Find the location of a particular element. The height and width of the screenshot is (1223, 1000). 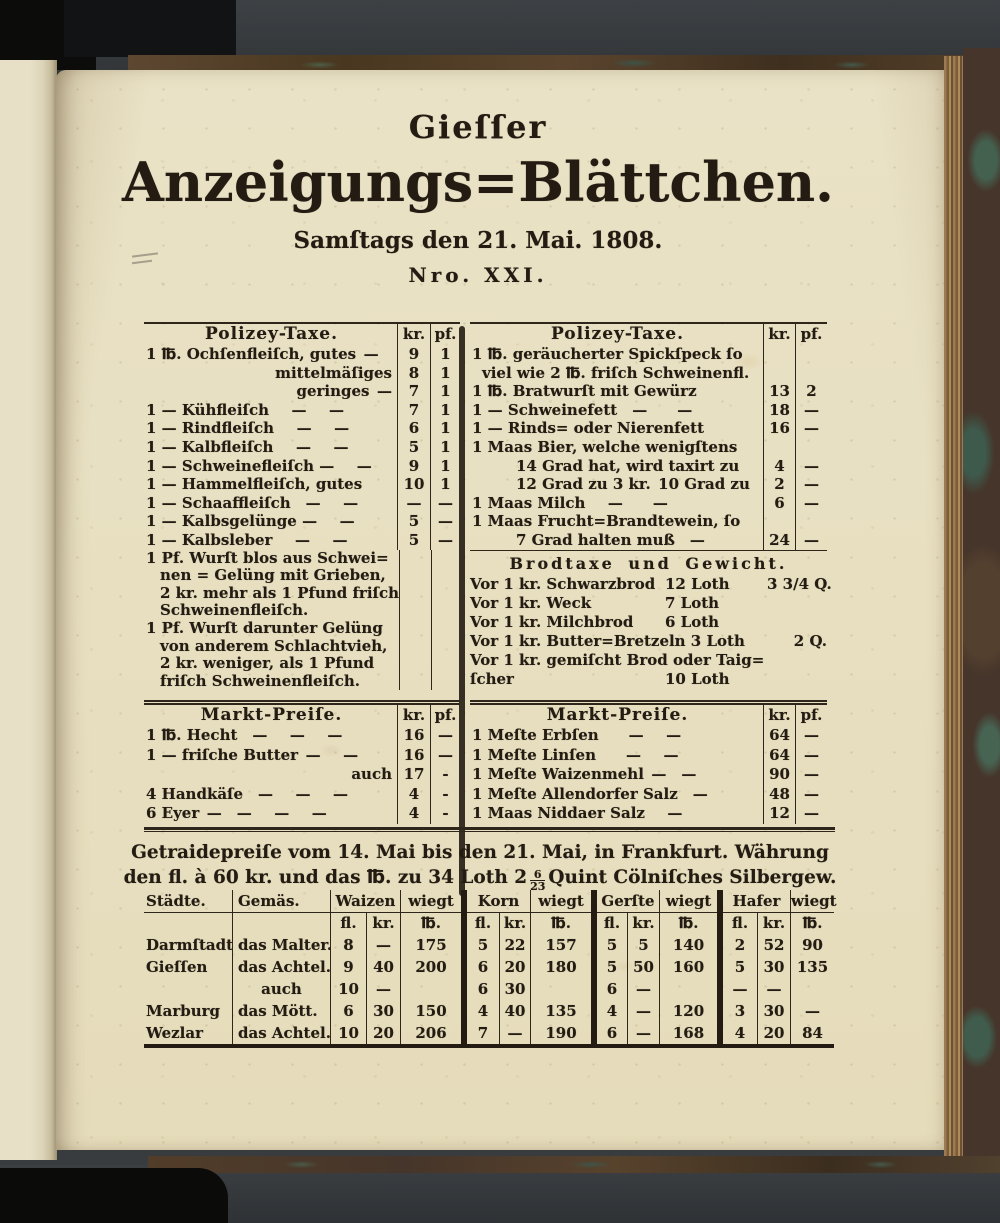

wheat-column-header: Waizen is located at coordinates (365, 901).